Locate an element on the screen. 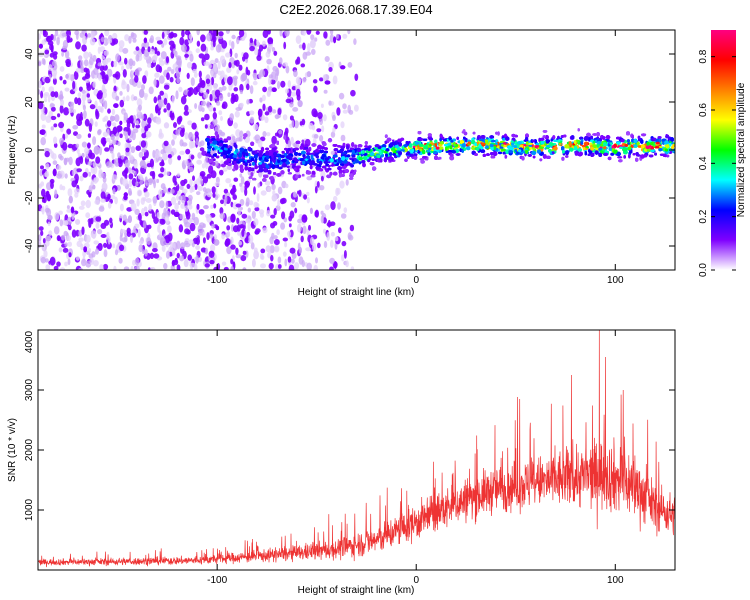  signal-pixel is located at coordinates (342, 164).